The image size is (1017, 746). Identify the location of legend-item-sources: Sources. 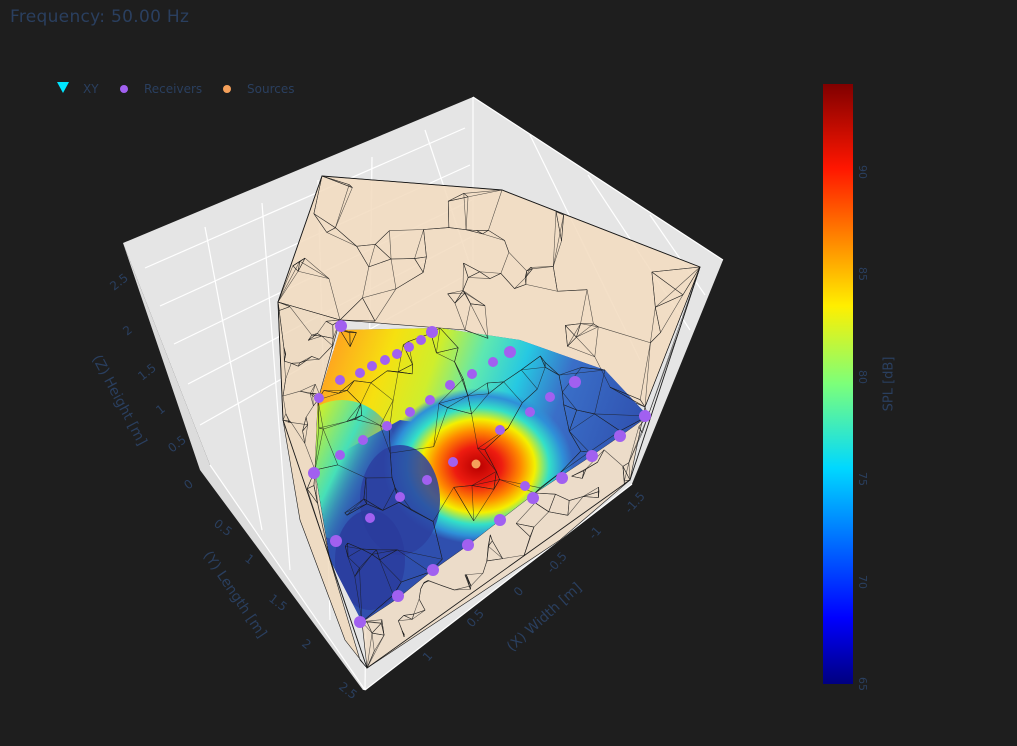
(255, 89).